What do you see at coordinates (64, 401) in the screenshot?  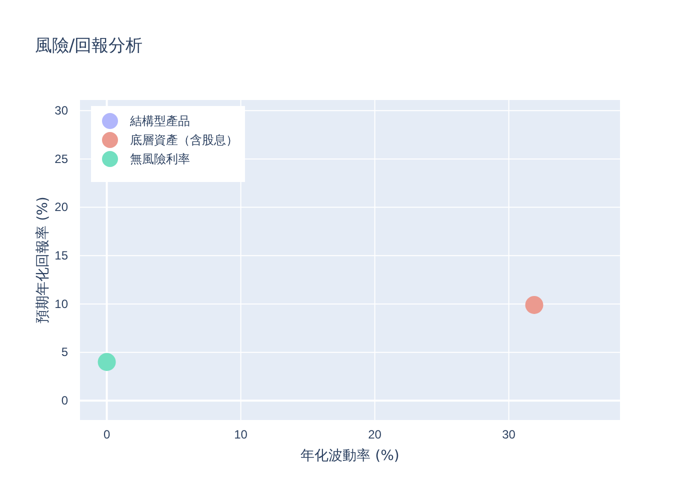 I see `y-tick-label: 0` at bounding box center [64, 401].